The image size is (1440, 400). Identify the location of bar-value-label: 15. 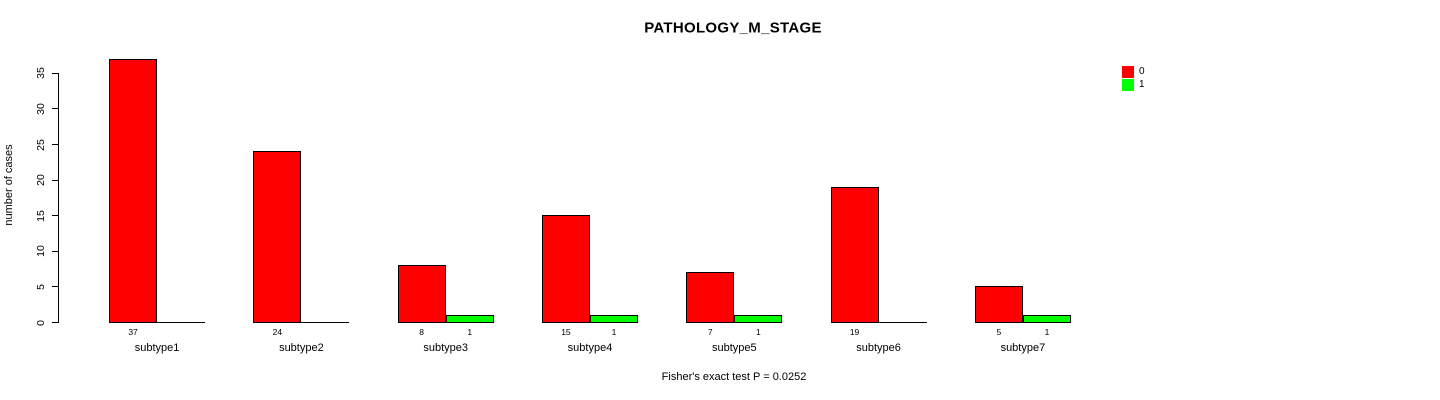
(566, 332).